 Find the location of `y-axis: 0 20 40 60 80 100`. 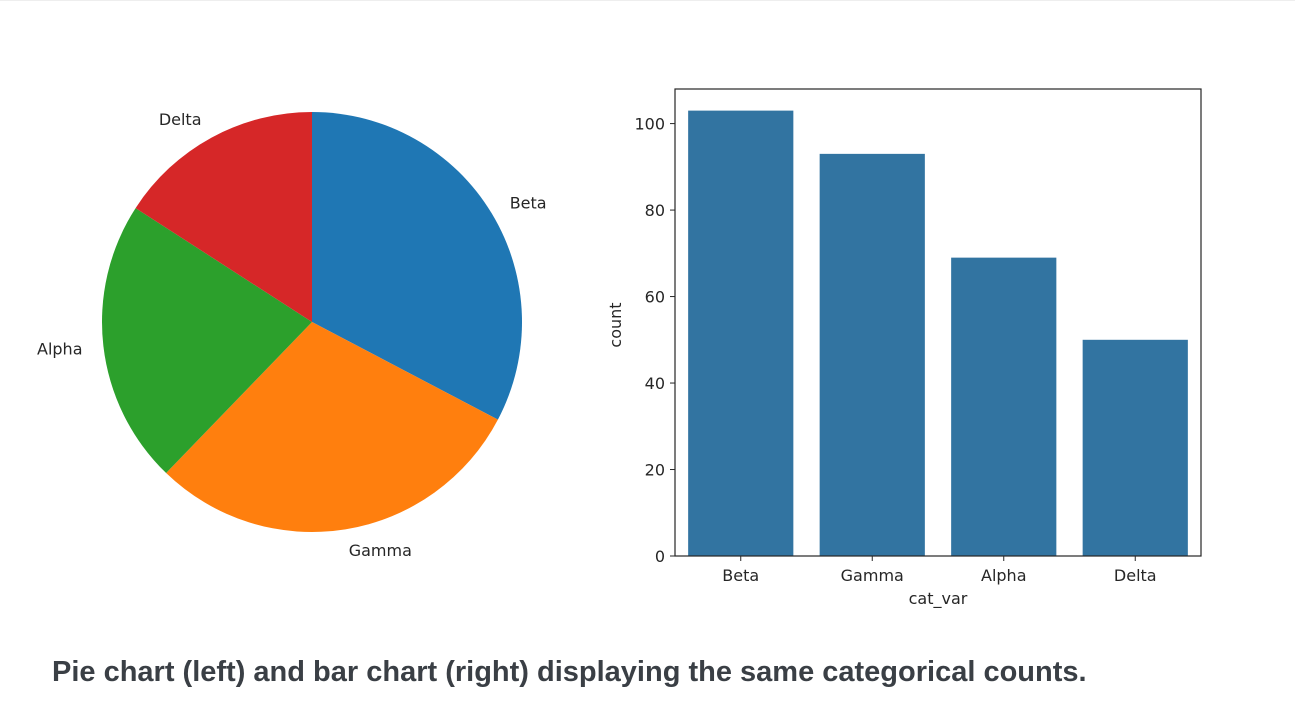

y-axis: 0 20 40 60 80 100 is located at coordinates (654, 340).